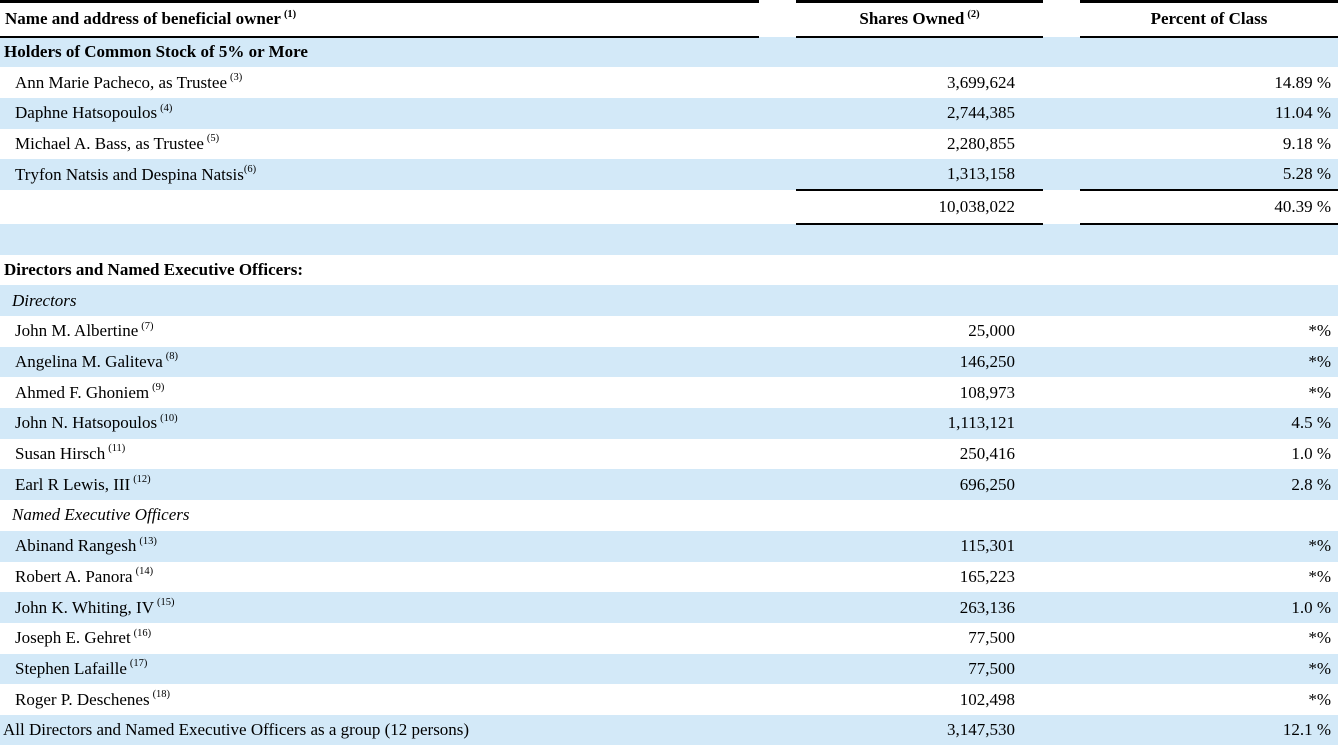  I want to click on footnote-ref: (10), so click(169, 418).